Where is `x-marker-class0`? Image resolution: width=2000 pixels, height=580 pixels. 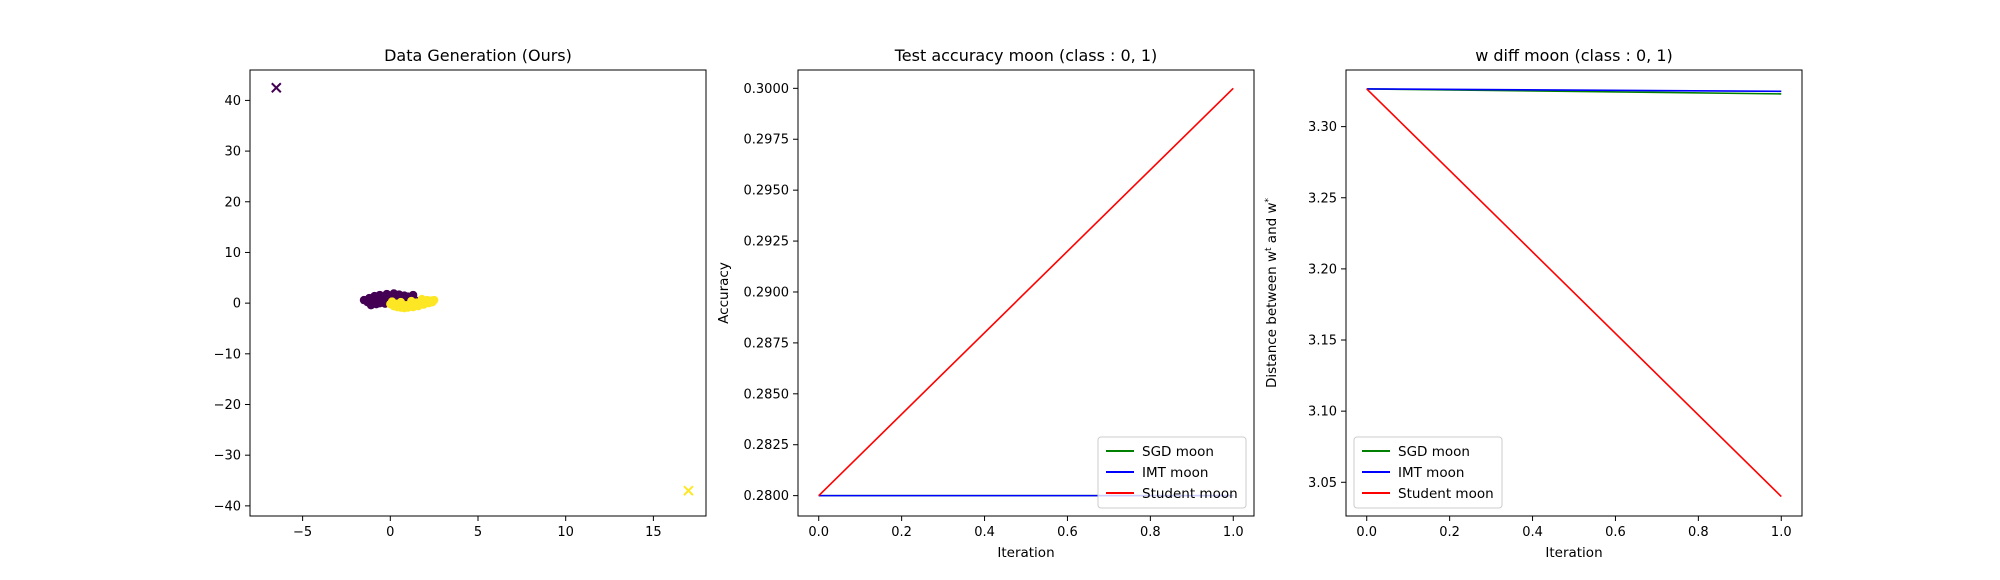 x-marker-class0 is located at coordinates (276, 87).